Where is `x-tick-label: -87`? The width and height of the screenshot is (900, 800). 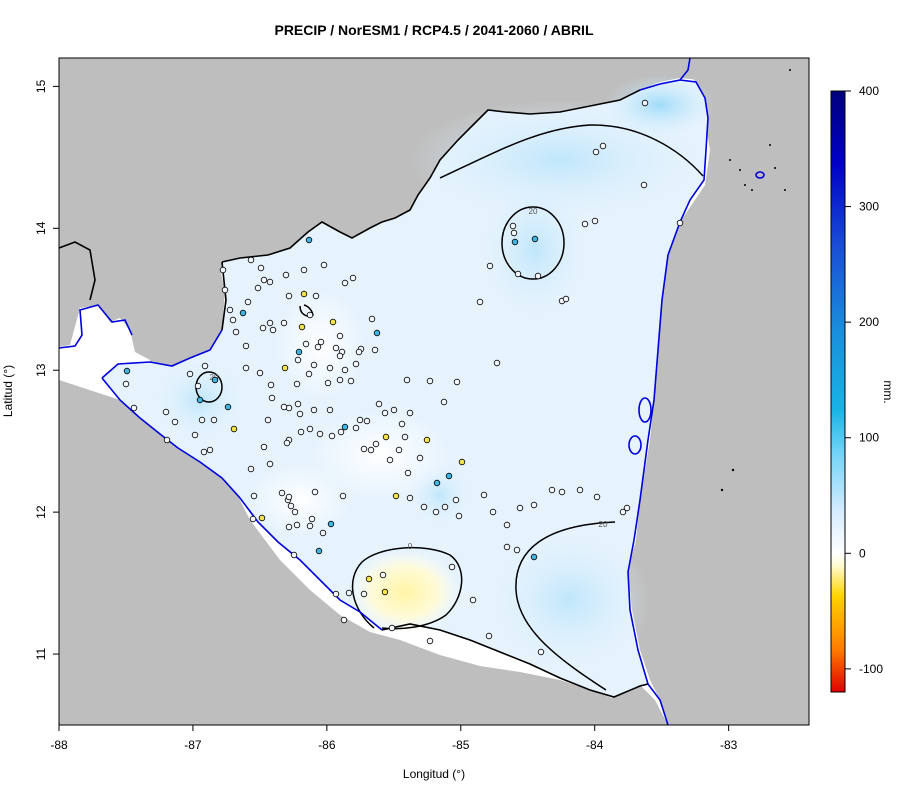 x-tick-label: -87 is located at coordinates (193, 745).